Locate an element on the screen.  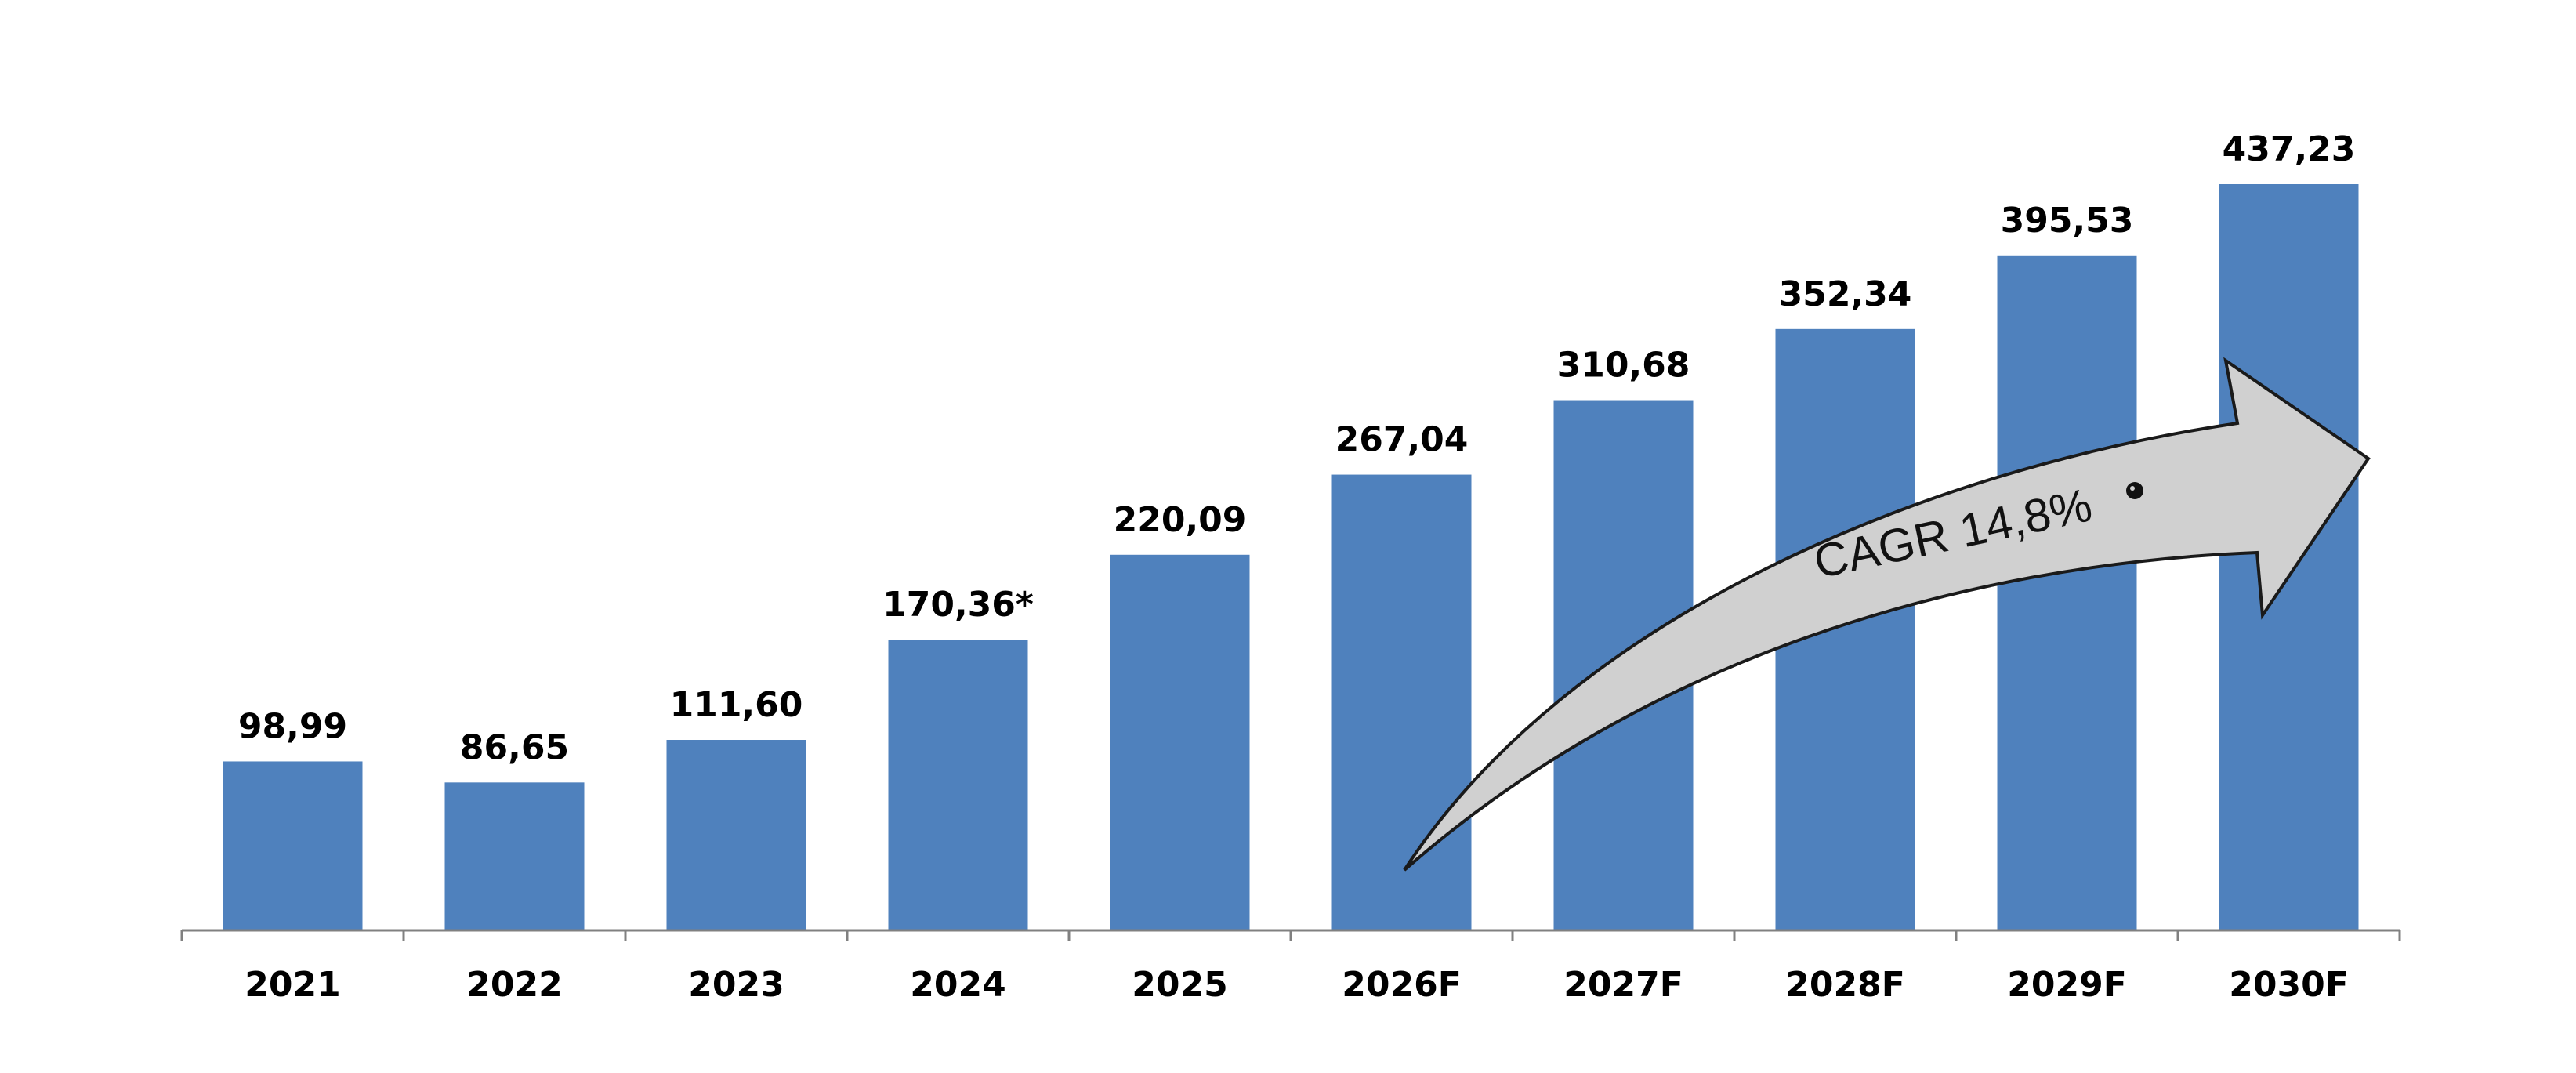
bar-2021 is located at coordinates (293, 845).